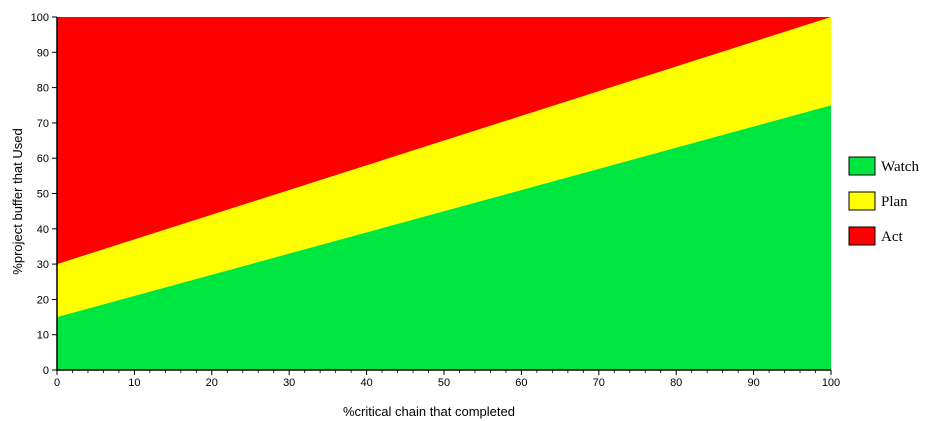 The height and width of the screenshot is (421, 928). What do you see at coordinates (599, 383) in the screenshot?
I see `x-tick-label: 70` at bounding box center [599, 383].